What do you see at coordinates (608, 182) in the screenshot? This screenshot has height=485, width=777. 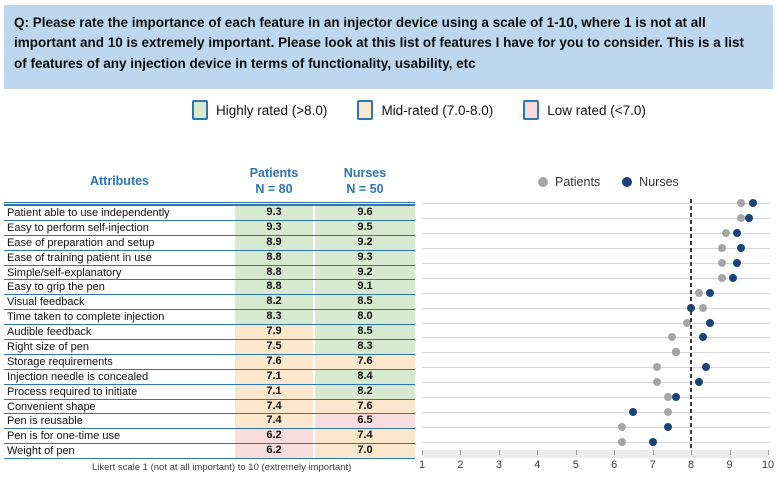 I see `chart-legend: Patients Nurses` at bounding box center [608, 182].